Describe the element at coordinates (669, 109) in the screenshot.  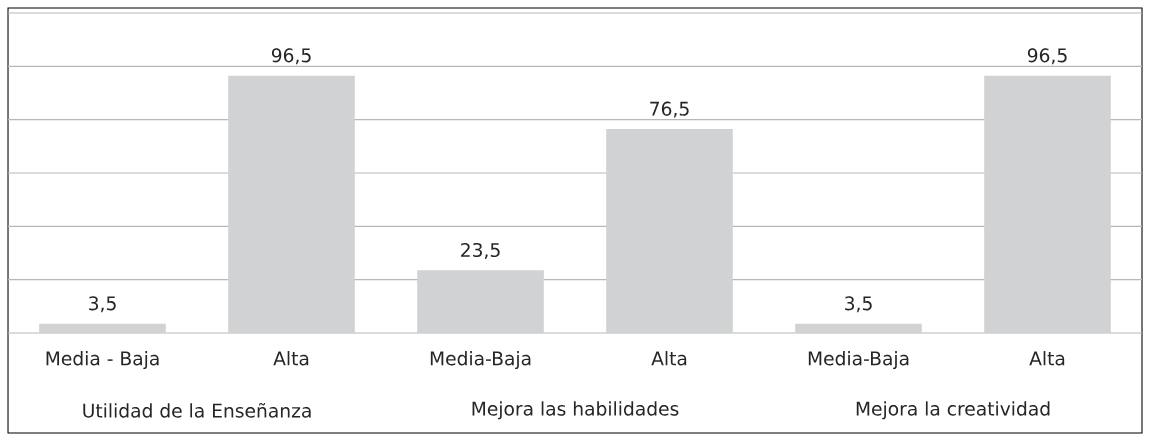
I see `data-label: 76,5` at that location.